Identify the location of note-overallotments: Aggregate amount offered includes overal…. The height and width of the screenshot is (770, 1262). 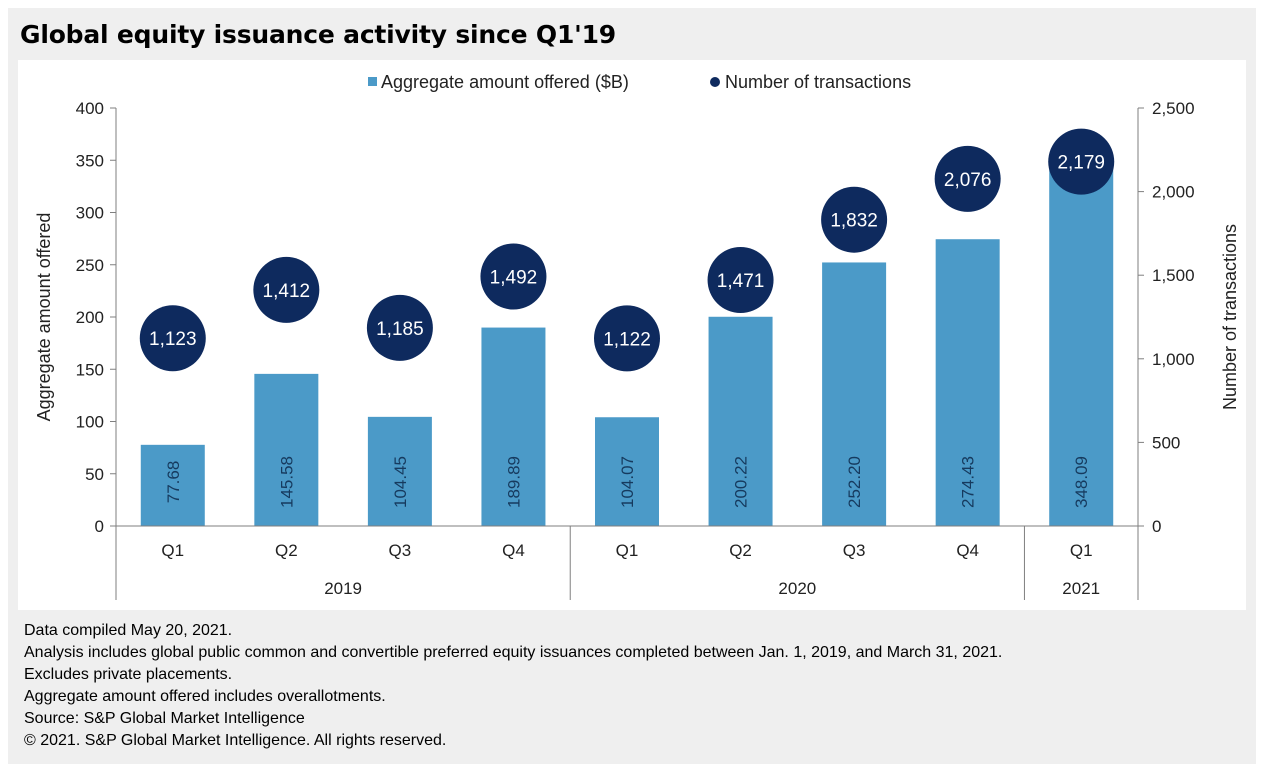
(205, 696).